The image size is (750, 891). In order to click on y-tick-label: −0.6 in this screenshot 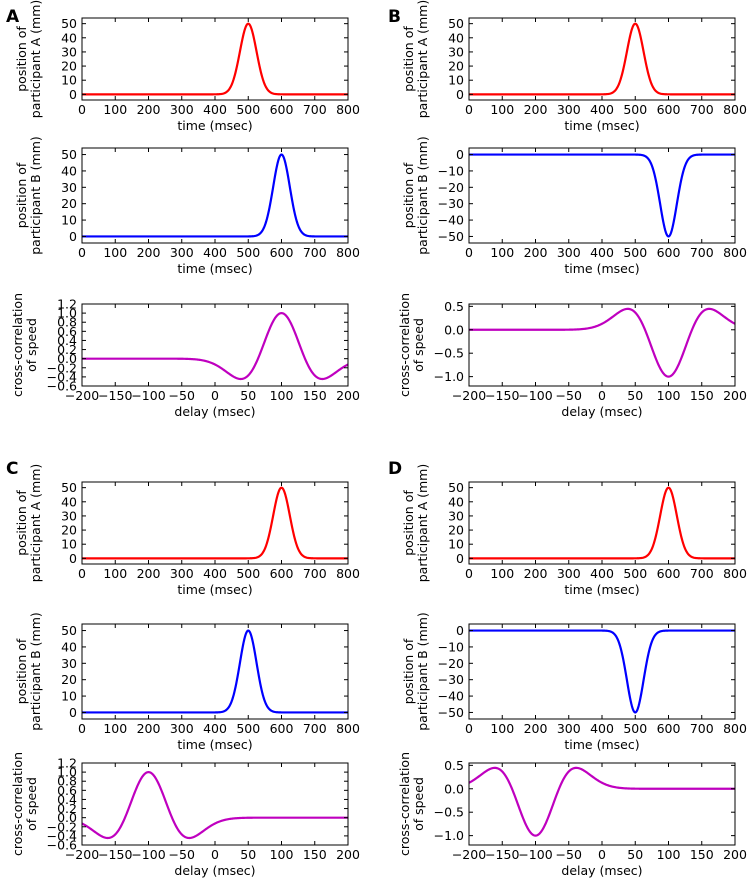, I will do `click(62, 845)`.